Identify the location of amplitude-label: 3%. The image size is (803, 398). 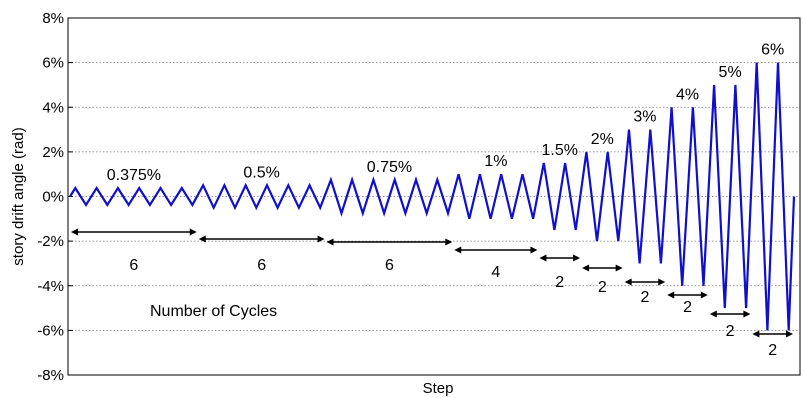
(644, 117).